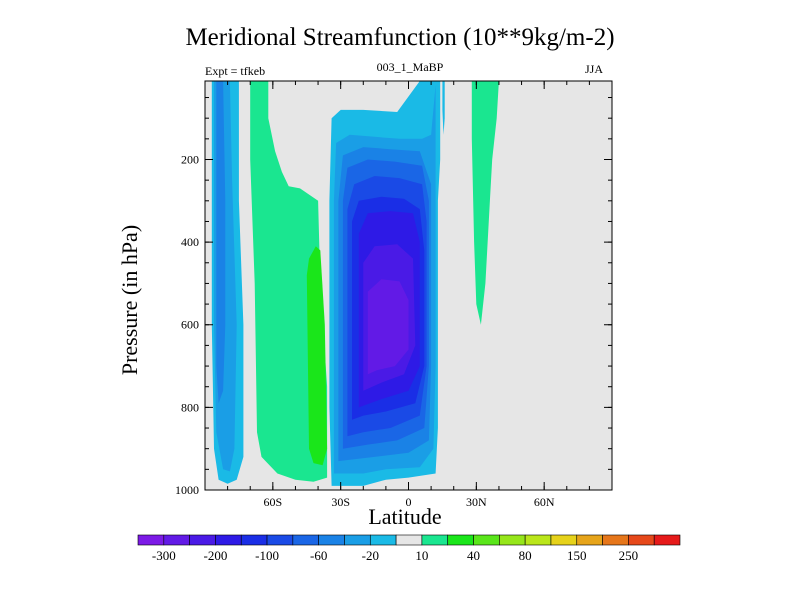  Describe the element at coordinates (525, 555) in the screenshot. I see `colorbar-label: 80` at that location.